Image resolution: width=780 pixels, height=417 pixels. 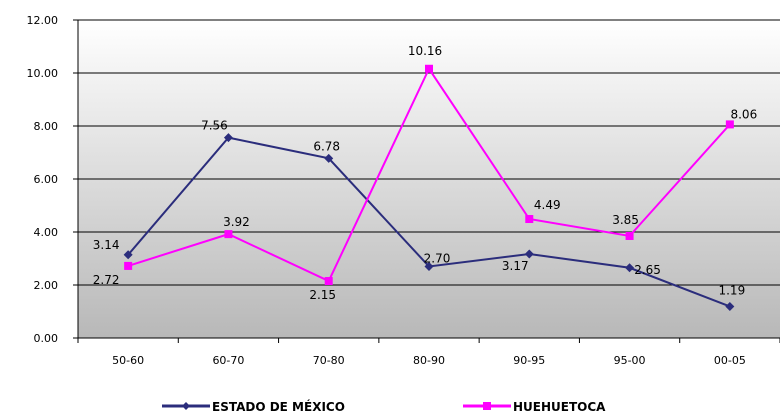 I want to click on x-axis: 50-60 60-70 70-80 80-90 90-95 95-00 00-05, so click(x=428, y=352).